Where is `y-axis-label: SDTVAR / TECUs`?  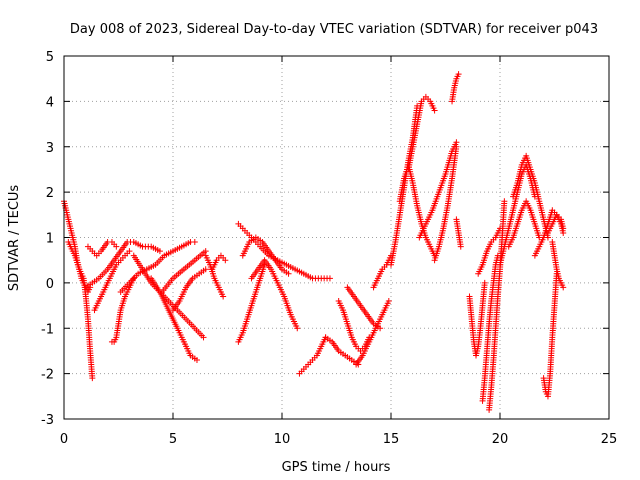 y-axis-label: SDTVAR / TECUs is located at coordinates (14, 238).